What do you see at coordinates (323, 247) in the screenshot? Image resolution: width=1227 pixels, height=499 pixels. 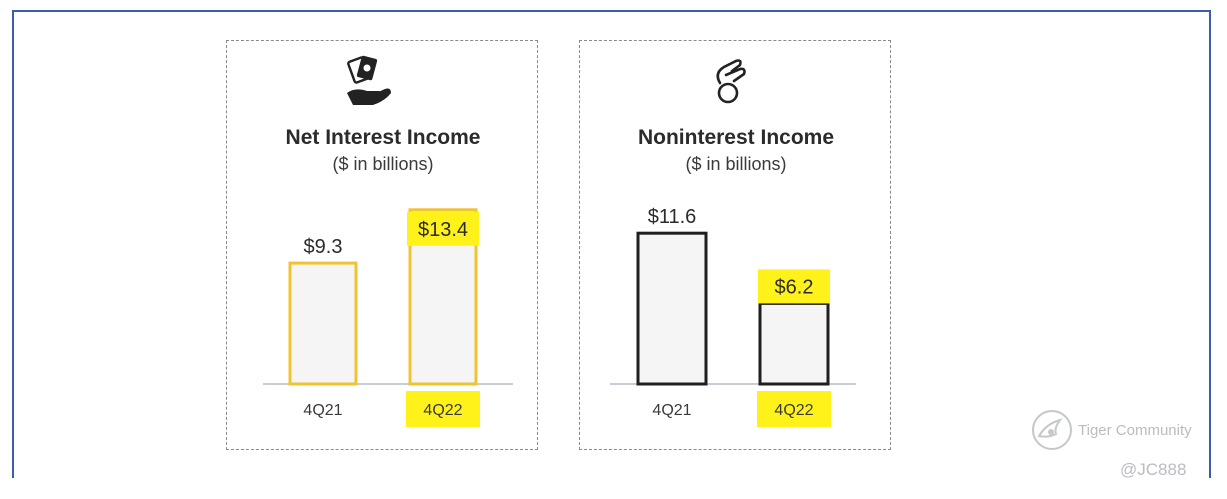 I see `value-label: $9.3` at bounding box center [323, 247].